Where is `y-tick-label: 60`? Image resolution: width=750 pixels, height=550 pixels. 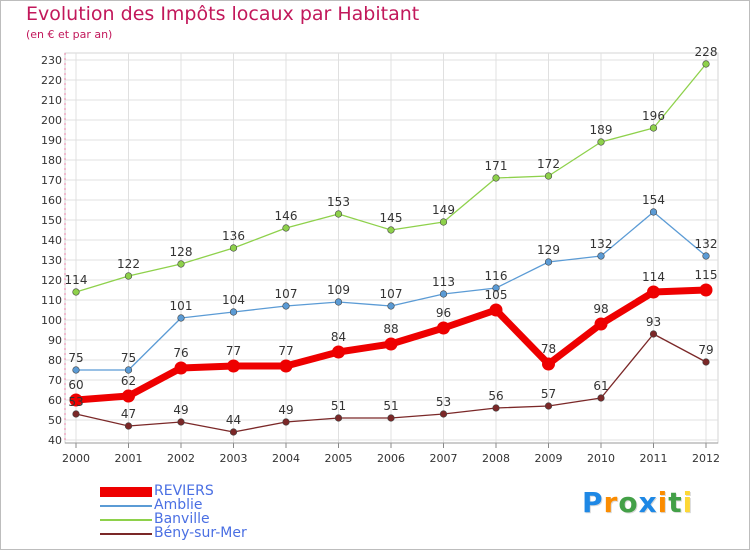 y-tick-label: 60 is located at coordinates (55, 400).